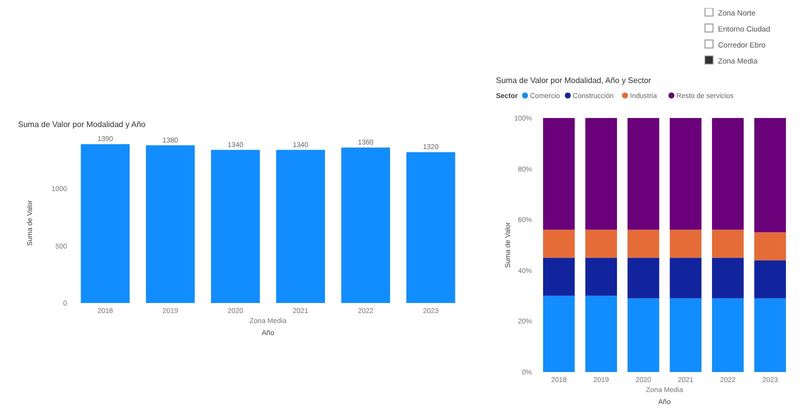 The width and height of the screenshot is (811, 419). I want to click on chart-title: Suma de Valor por Modalidad y Año, so click(82, 124).